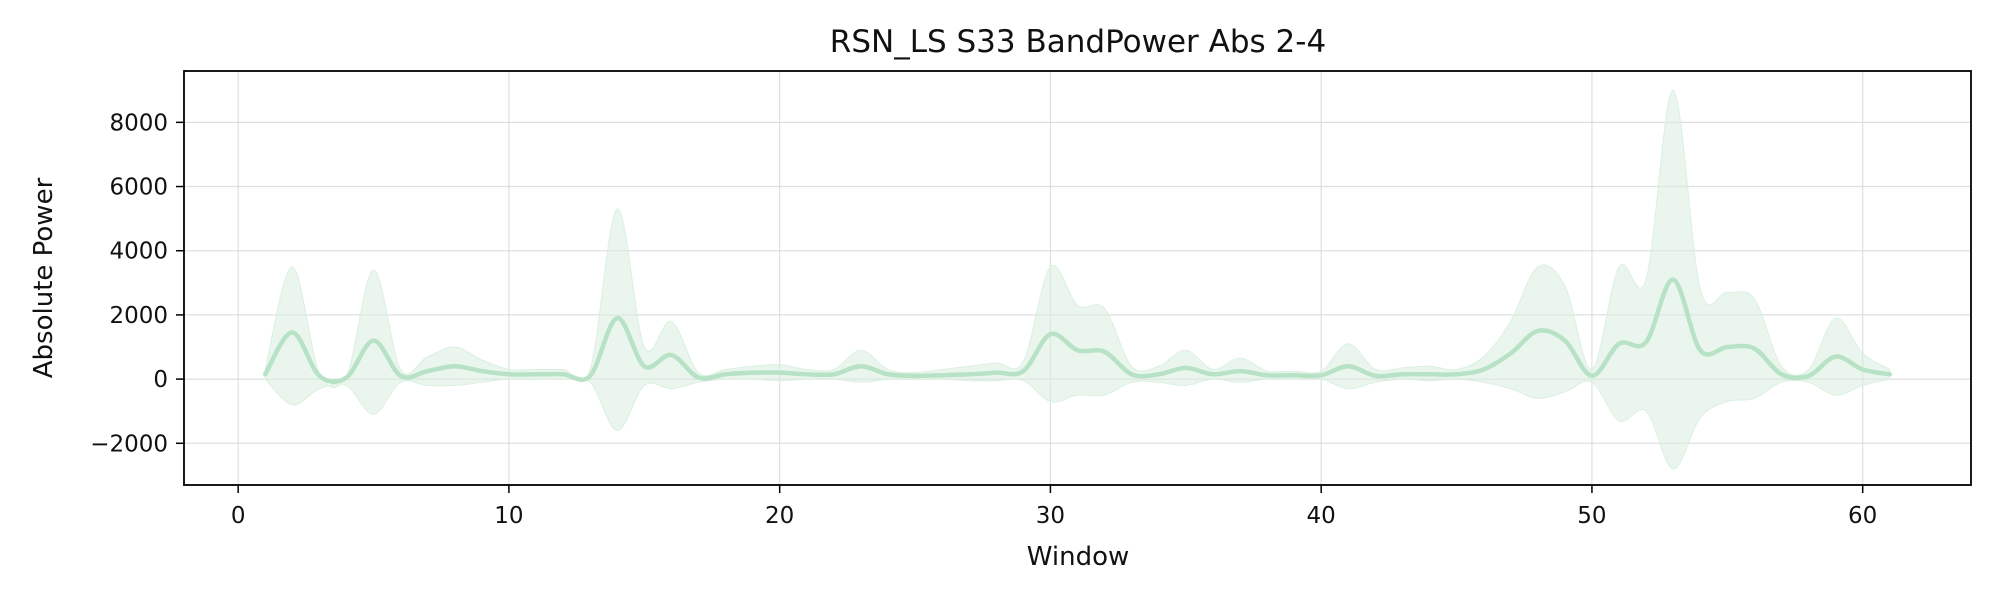 The image size is (2000, 600). I want to click on x-tick-label: 30, so click(1050, 516).